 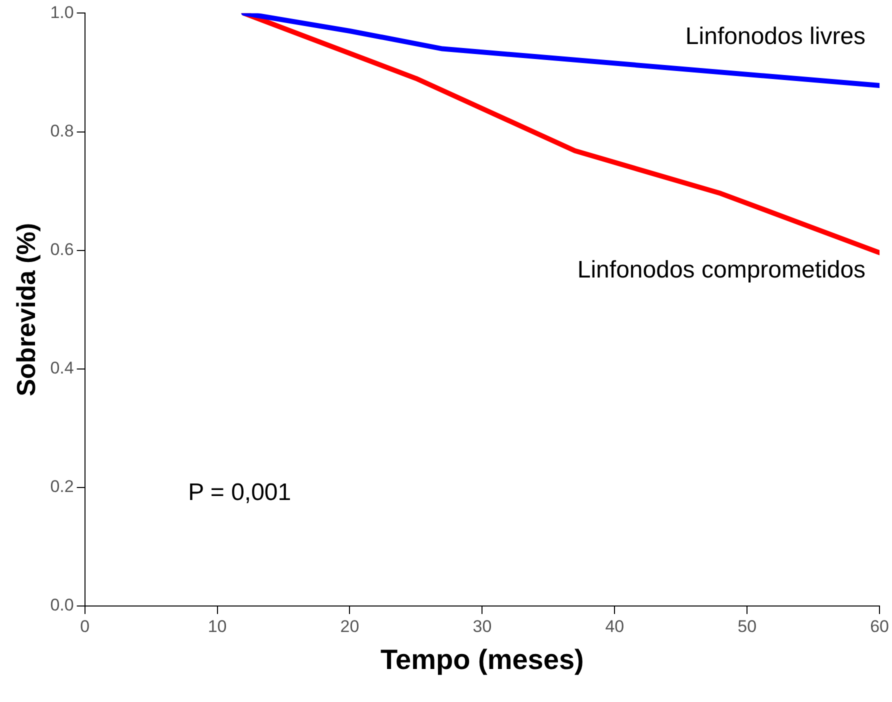 What do you see at coordinates (62, 486) in the screenshot?
I see `y-tick-label: 0.2` at bounding box center [62, 486].